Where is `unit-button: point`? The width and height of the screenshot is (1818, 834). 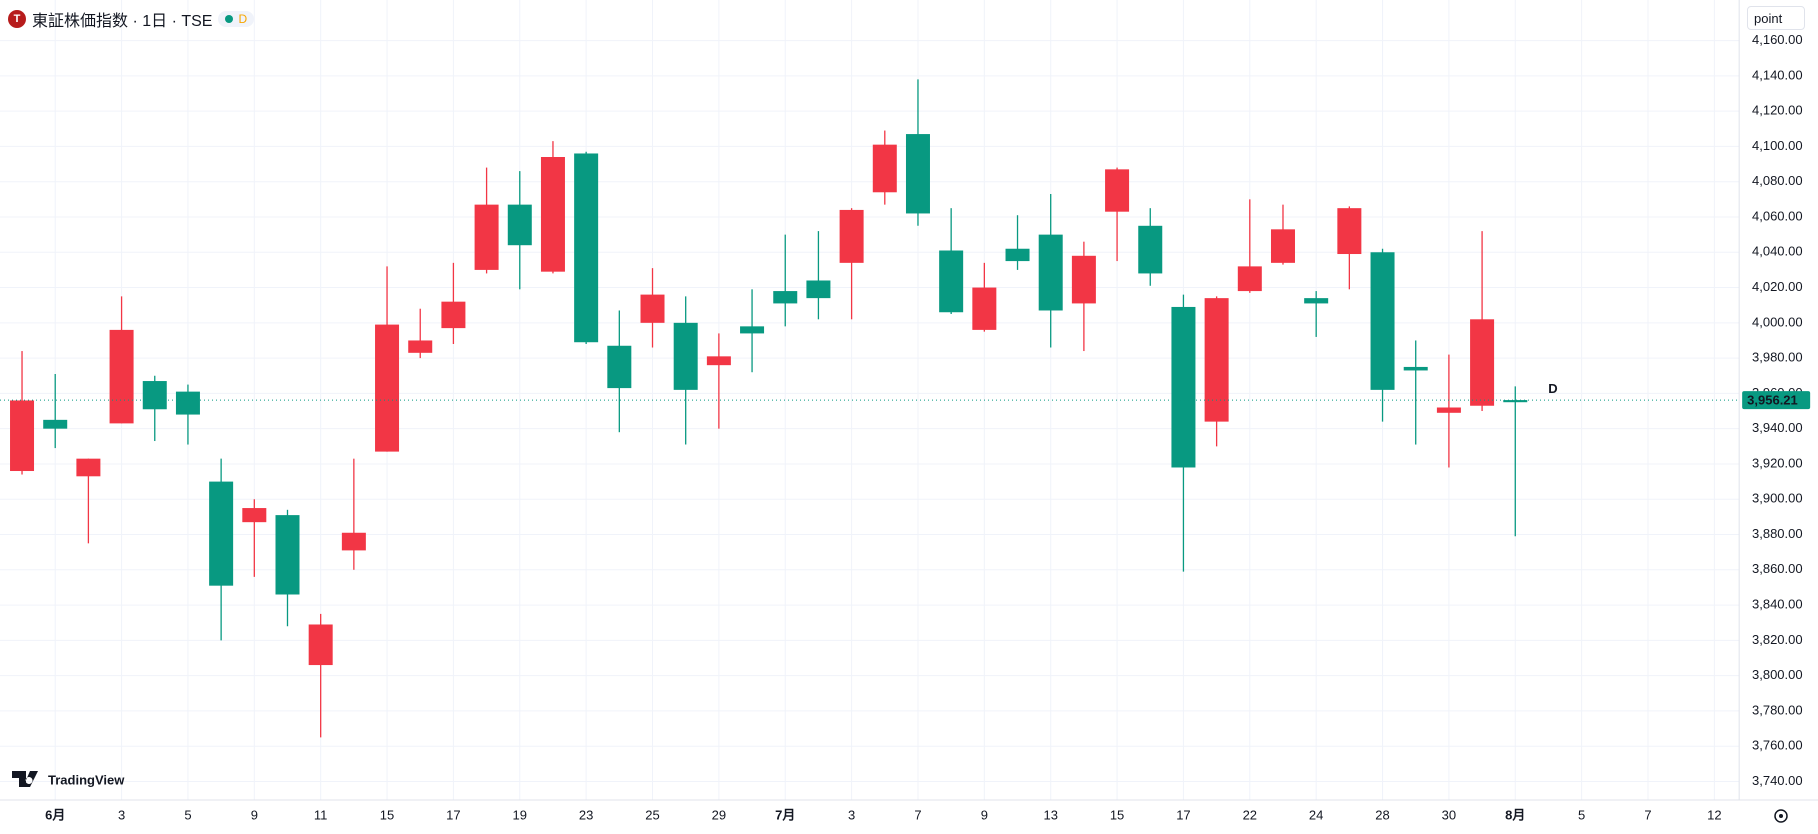 unit-button: point is located at coordinates (1776, 18).